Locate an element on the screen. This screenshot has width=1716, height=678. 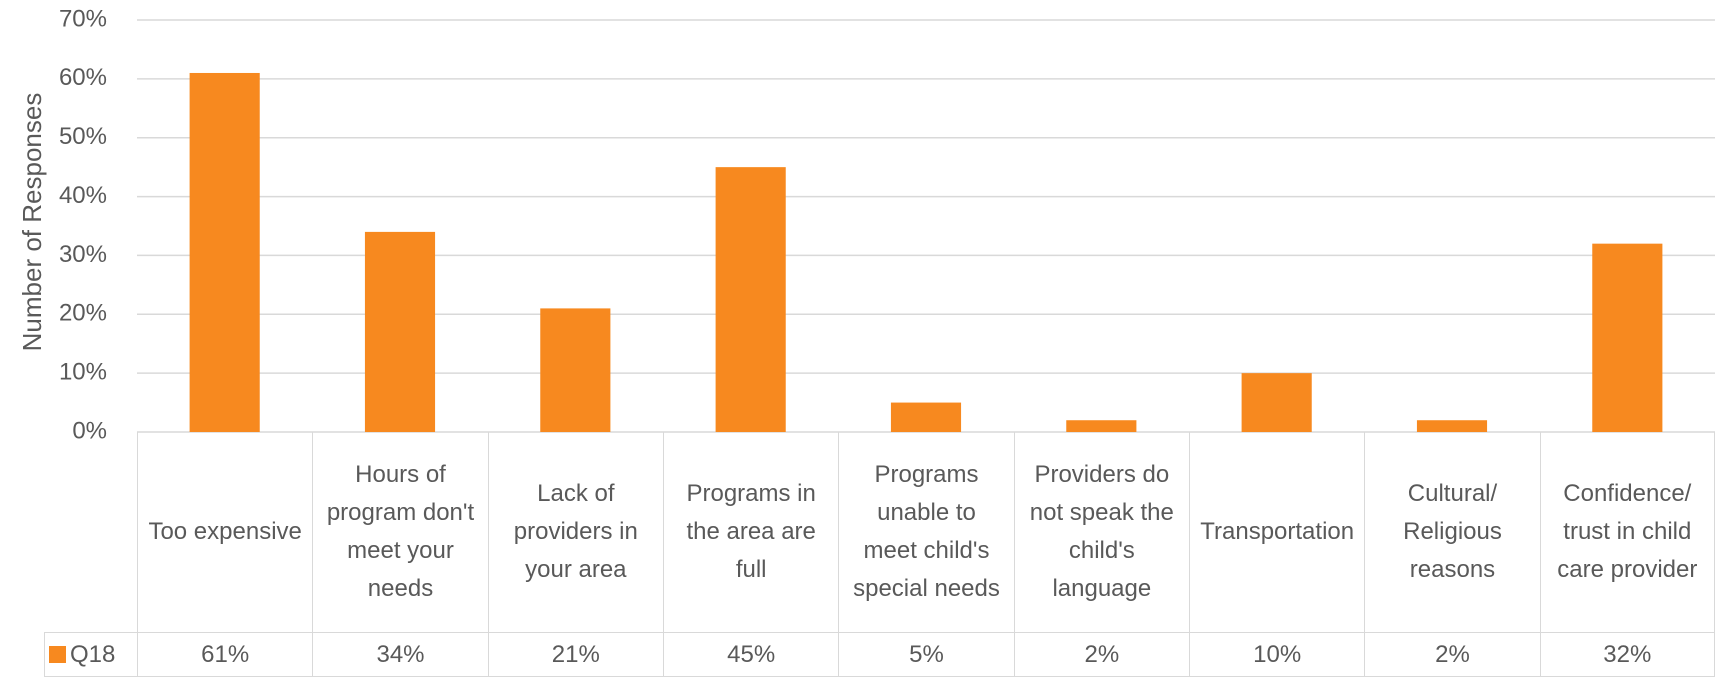
value-label: 45% is located at coordinates (751, 654).